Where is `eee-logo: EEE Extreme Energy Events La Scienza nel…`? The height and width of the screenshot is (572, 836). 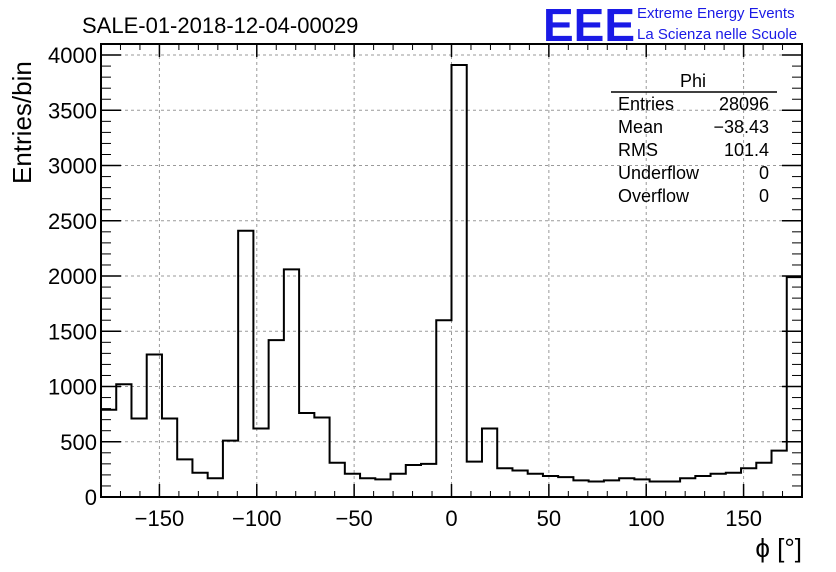 eee-logo: EEE Extreme Energy Events La Scienza nel… is located at coordinates (670, 25).